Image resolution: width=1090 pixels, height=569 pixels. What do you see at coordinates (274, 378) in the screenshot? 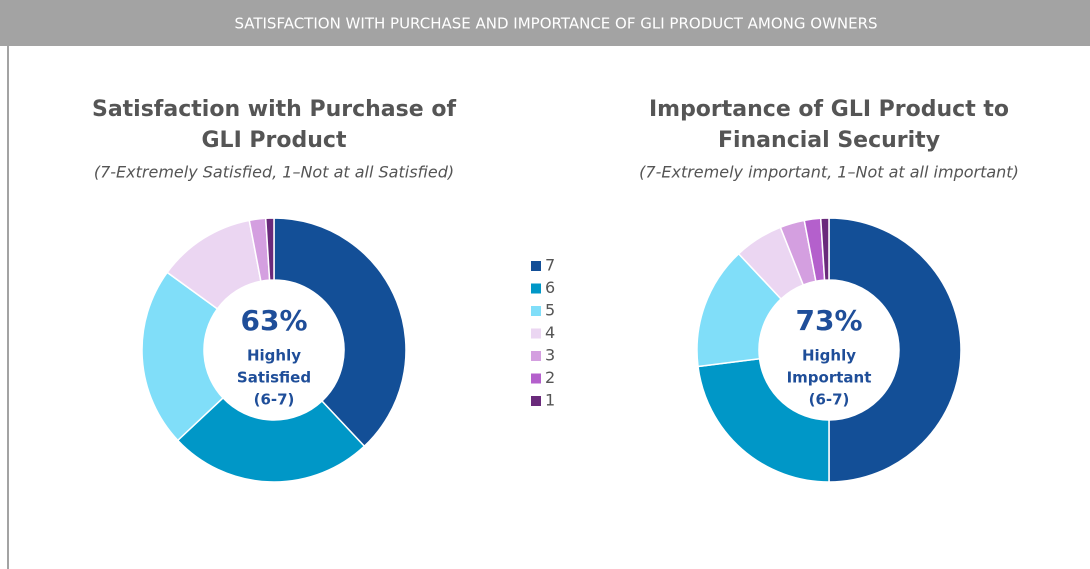
I see `center-label: Satisfied` at bounding box center [274, 378].